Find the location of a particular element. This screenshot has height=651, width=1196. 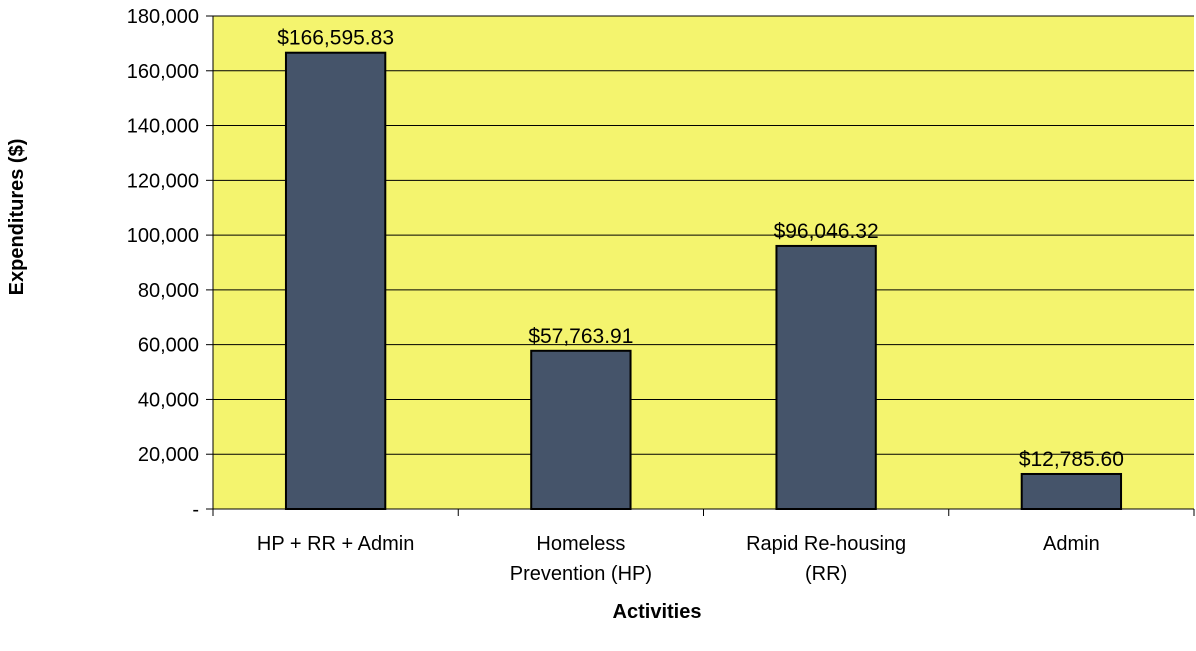

y-tick-label: 160,000 is located at coordinates (163, 72).